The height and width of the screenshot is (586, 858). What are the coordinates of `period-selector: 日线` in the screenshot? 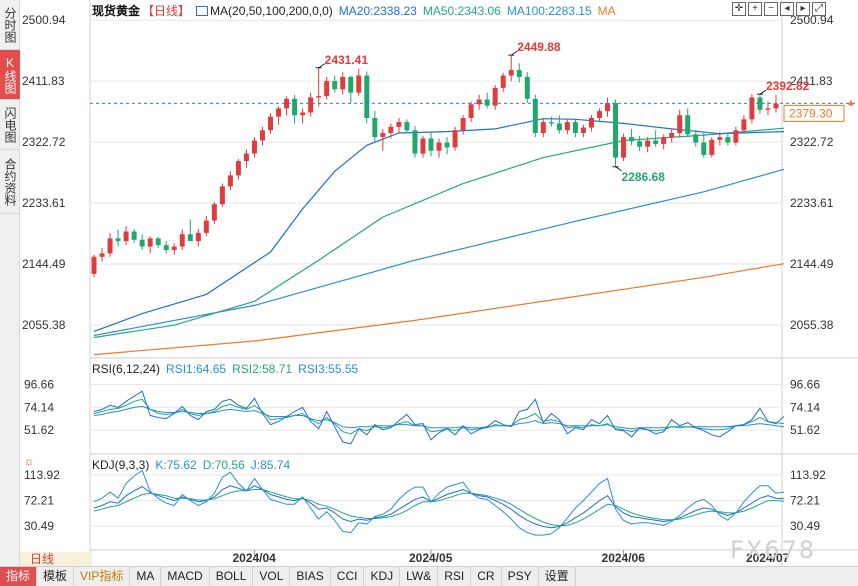 It's located at (56, 559).